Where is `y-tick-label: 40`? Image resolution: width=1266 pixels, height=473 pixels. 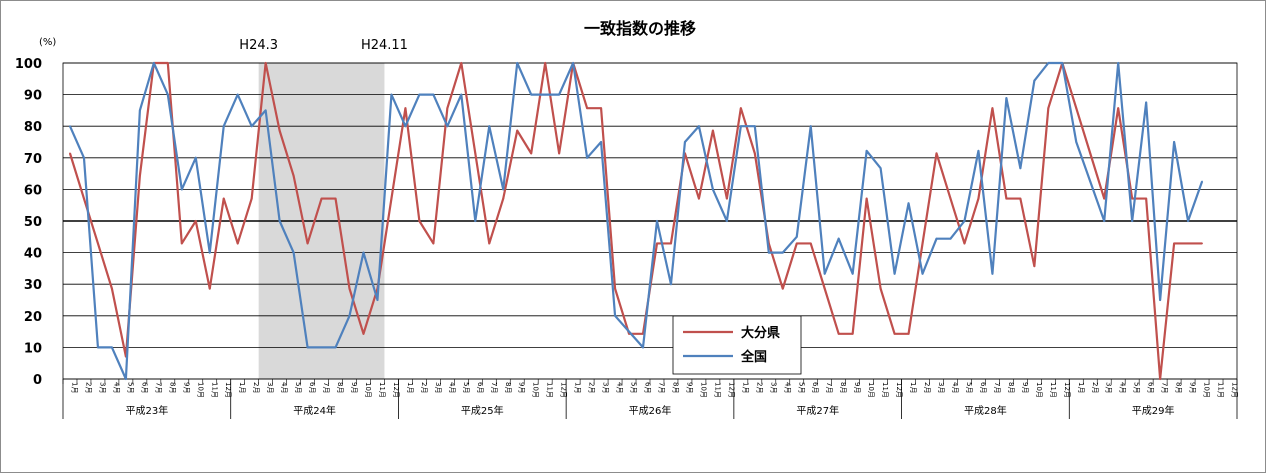 y-tick-label: 40 is located at coordinates (33, 254).